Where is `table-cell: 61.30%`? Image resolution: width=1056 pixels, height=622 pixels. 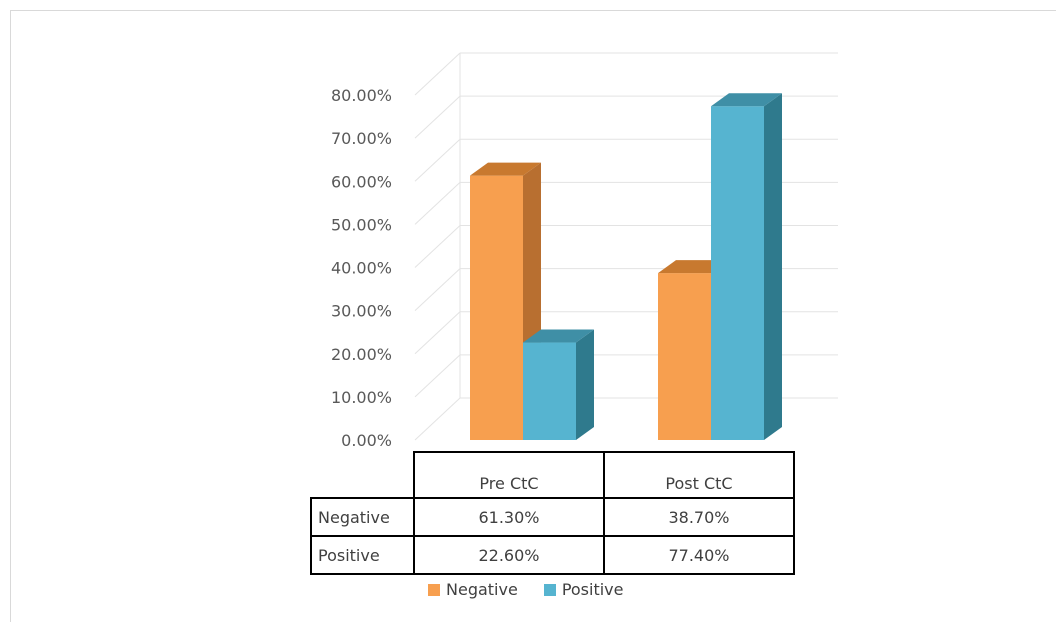 table-cell: 61.30% is located at coordinates (509, 517).